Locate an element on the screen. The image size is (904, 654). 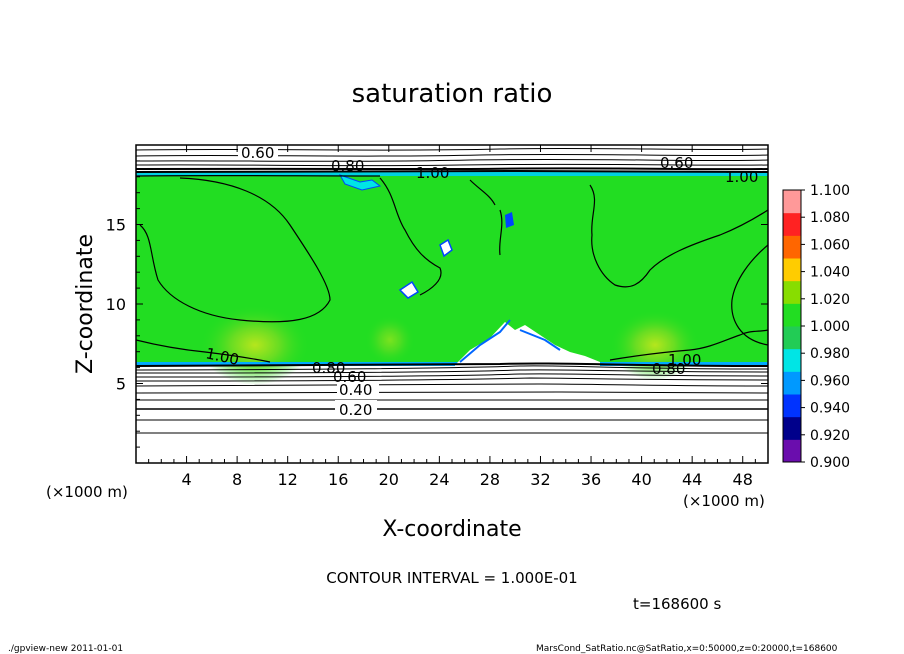
x-tick-label: 36 is located at coordinates (591, 479).